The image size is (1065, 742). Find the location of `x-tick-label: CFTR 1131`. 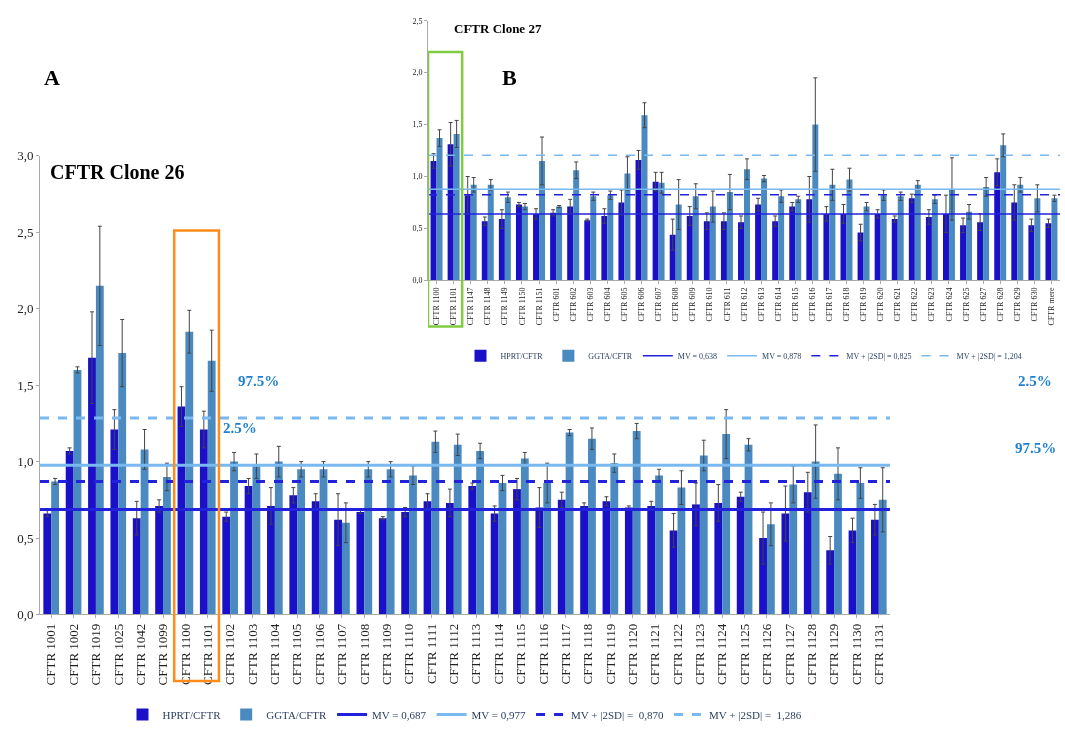

x-tick-label: CFTR 1131 is located at coordinates (879, 654).